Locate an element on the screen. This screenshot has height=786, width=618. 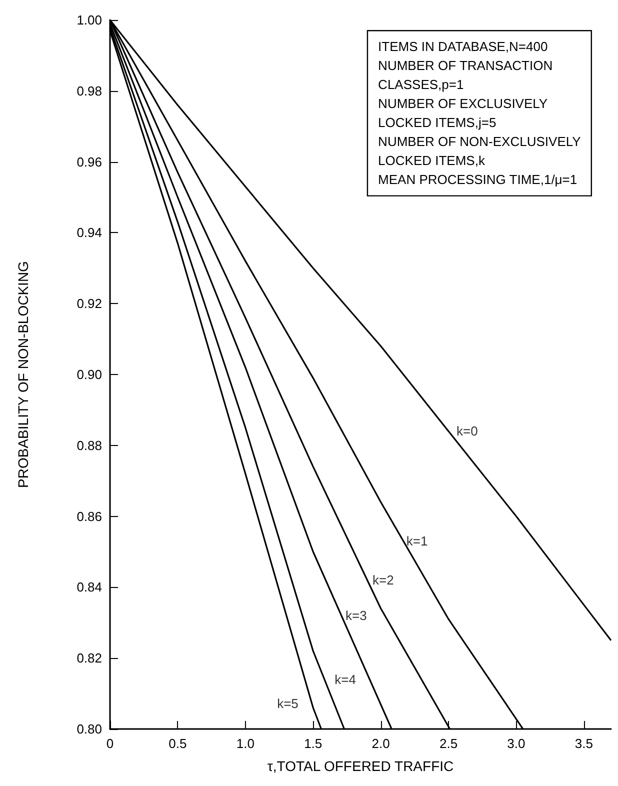
x-tick-label: 1.0 is located at coordinates (245, 743).